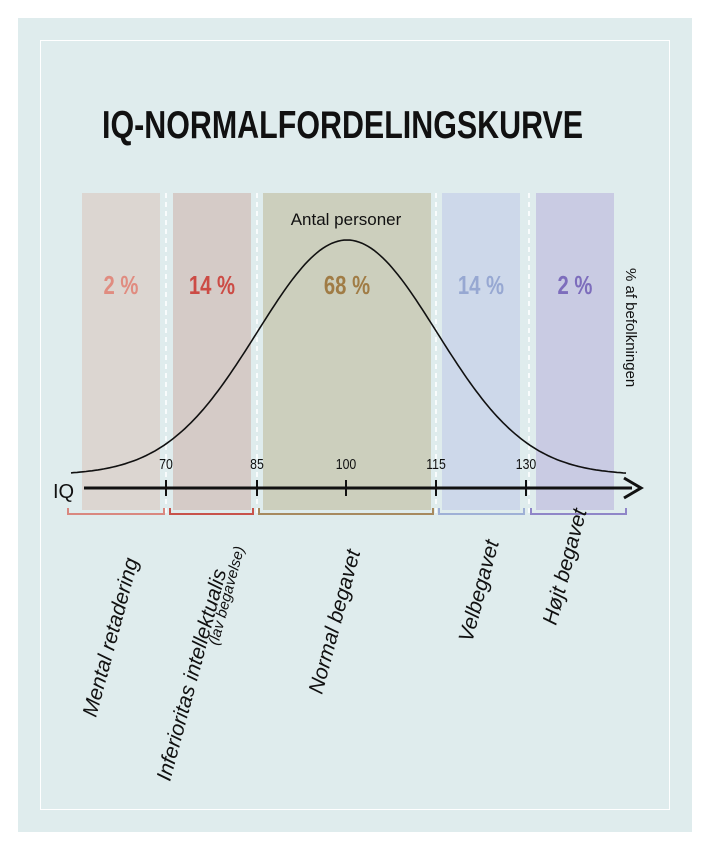 The image size is (707, 852). What do you see at coordinates (633, 488) in the screenshot?
I see `x-axis-arrowhead` at bounding box center [633, 488].